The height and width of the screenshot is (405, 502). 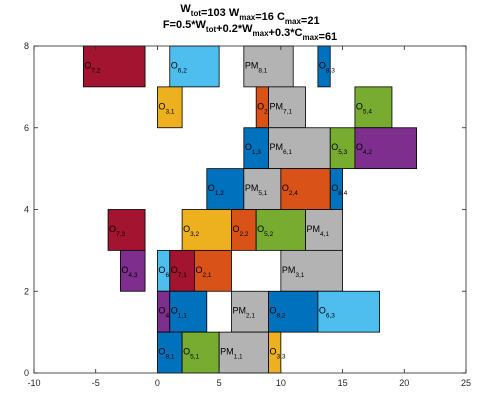 What do you see at coordinates (249, 15) in the screenshot?
I see `title-line-1: Wtot=103 Wmax=16 Cmax=21` at bounding box center [249, 15].